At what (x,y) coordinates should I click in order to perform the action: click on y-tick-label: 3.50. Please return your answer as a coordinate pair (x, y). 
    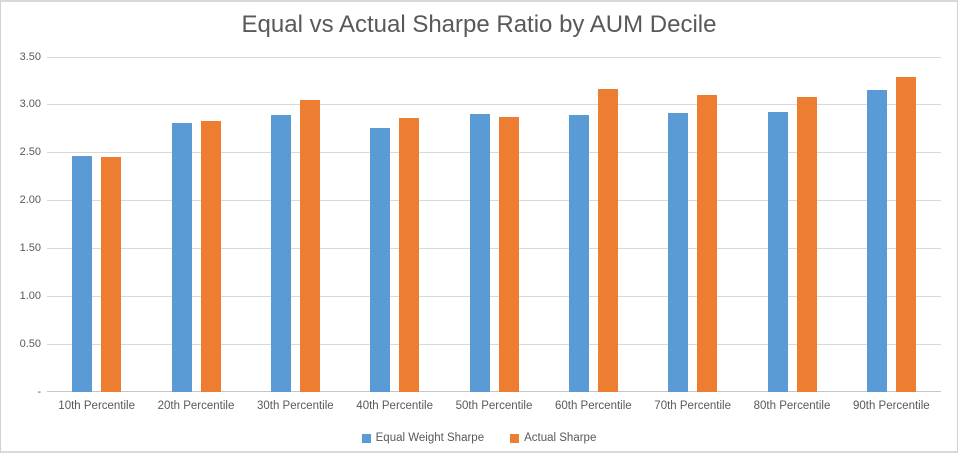
    Looking at the image, I should click on (30, 56).